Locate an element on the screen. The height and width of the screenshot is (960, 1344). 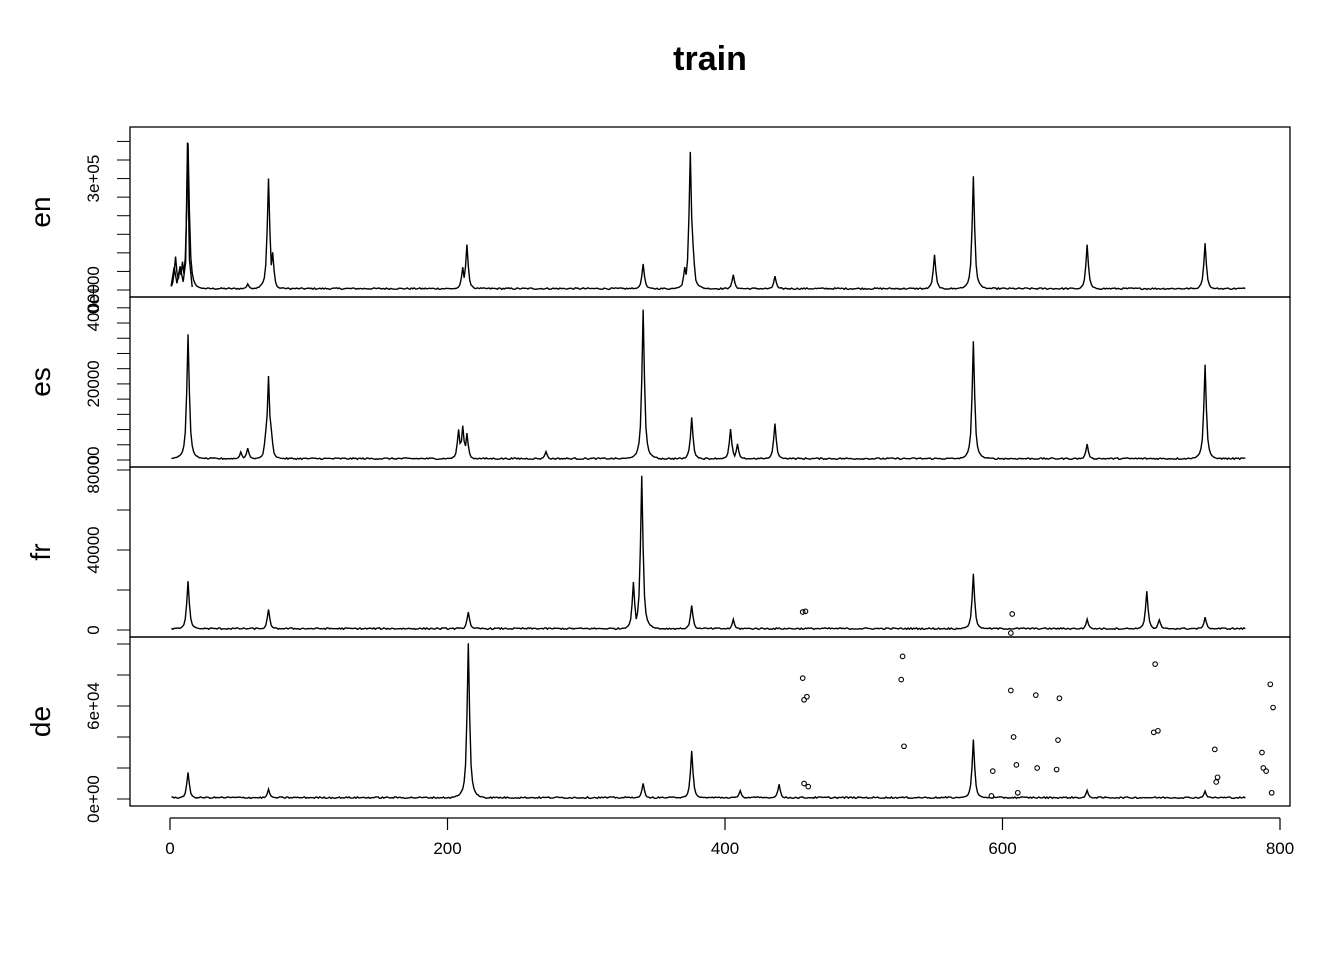
panel-label-es: es is located at coordinates (40, 382).